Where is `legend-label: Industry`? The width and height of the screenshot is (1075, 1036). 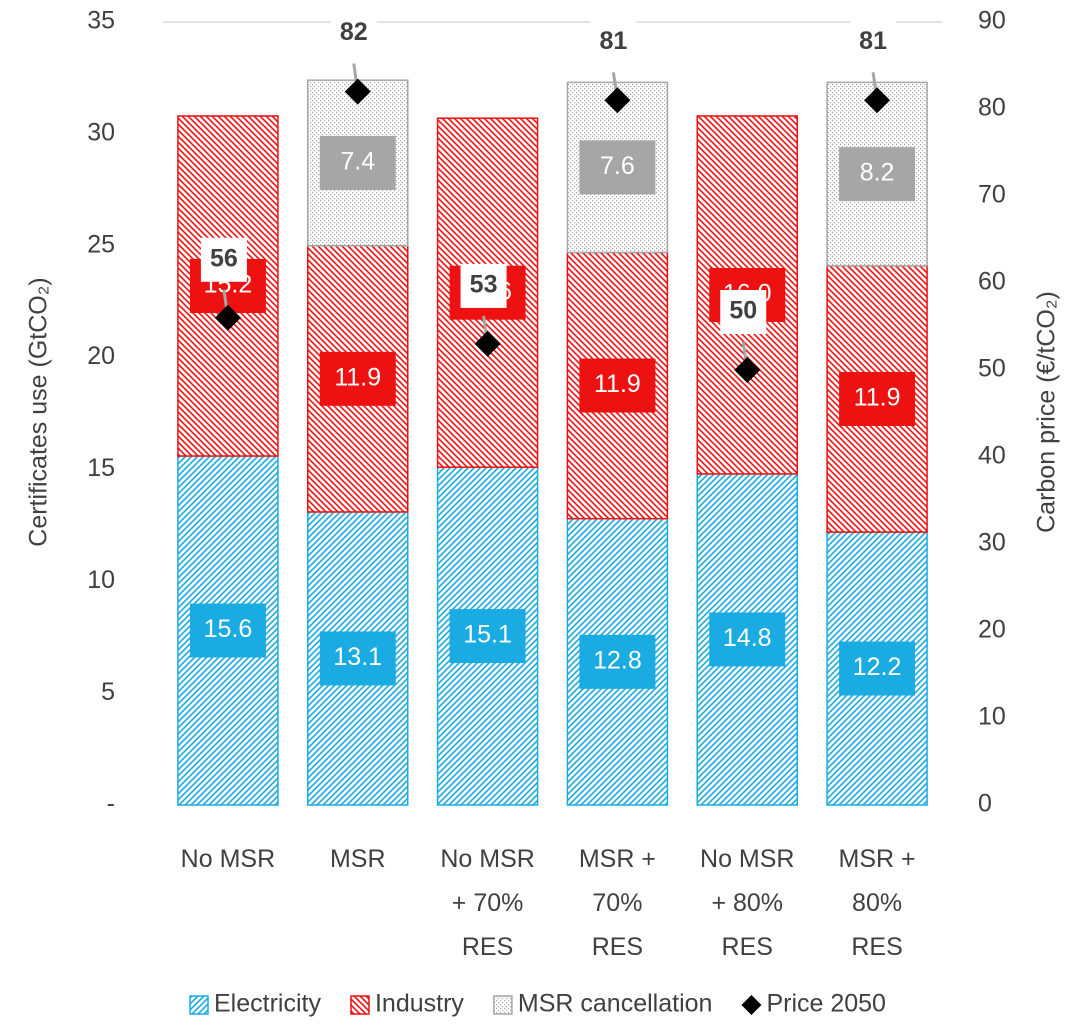
legend-label: Industry is located at coordinates (419, 1004).